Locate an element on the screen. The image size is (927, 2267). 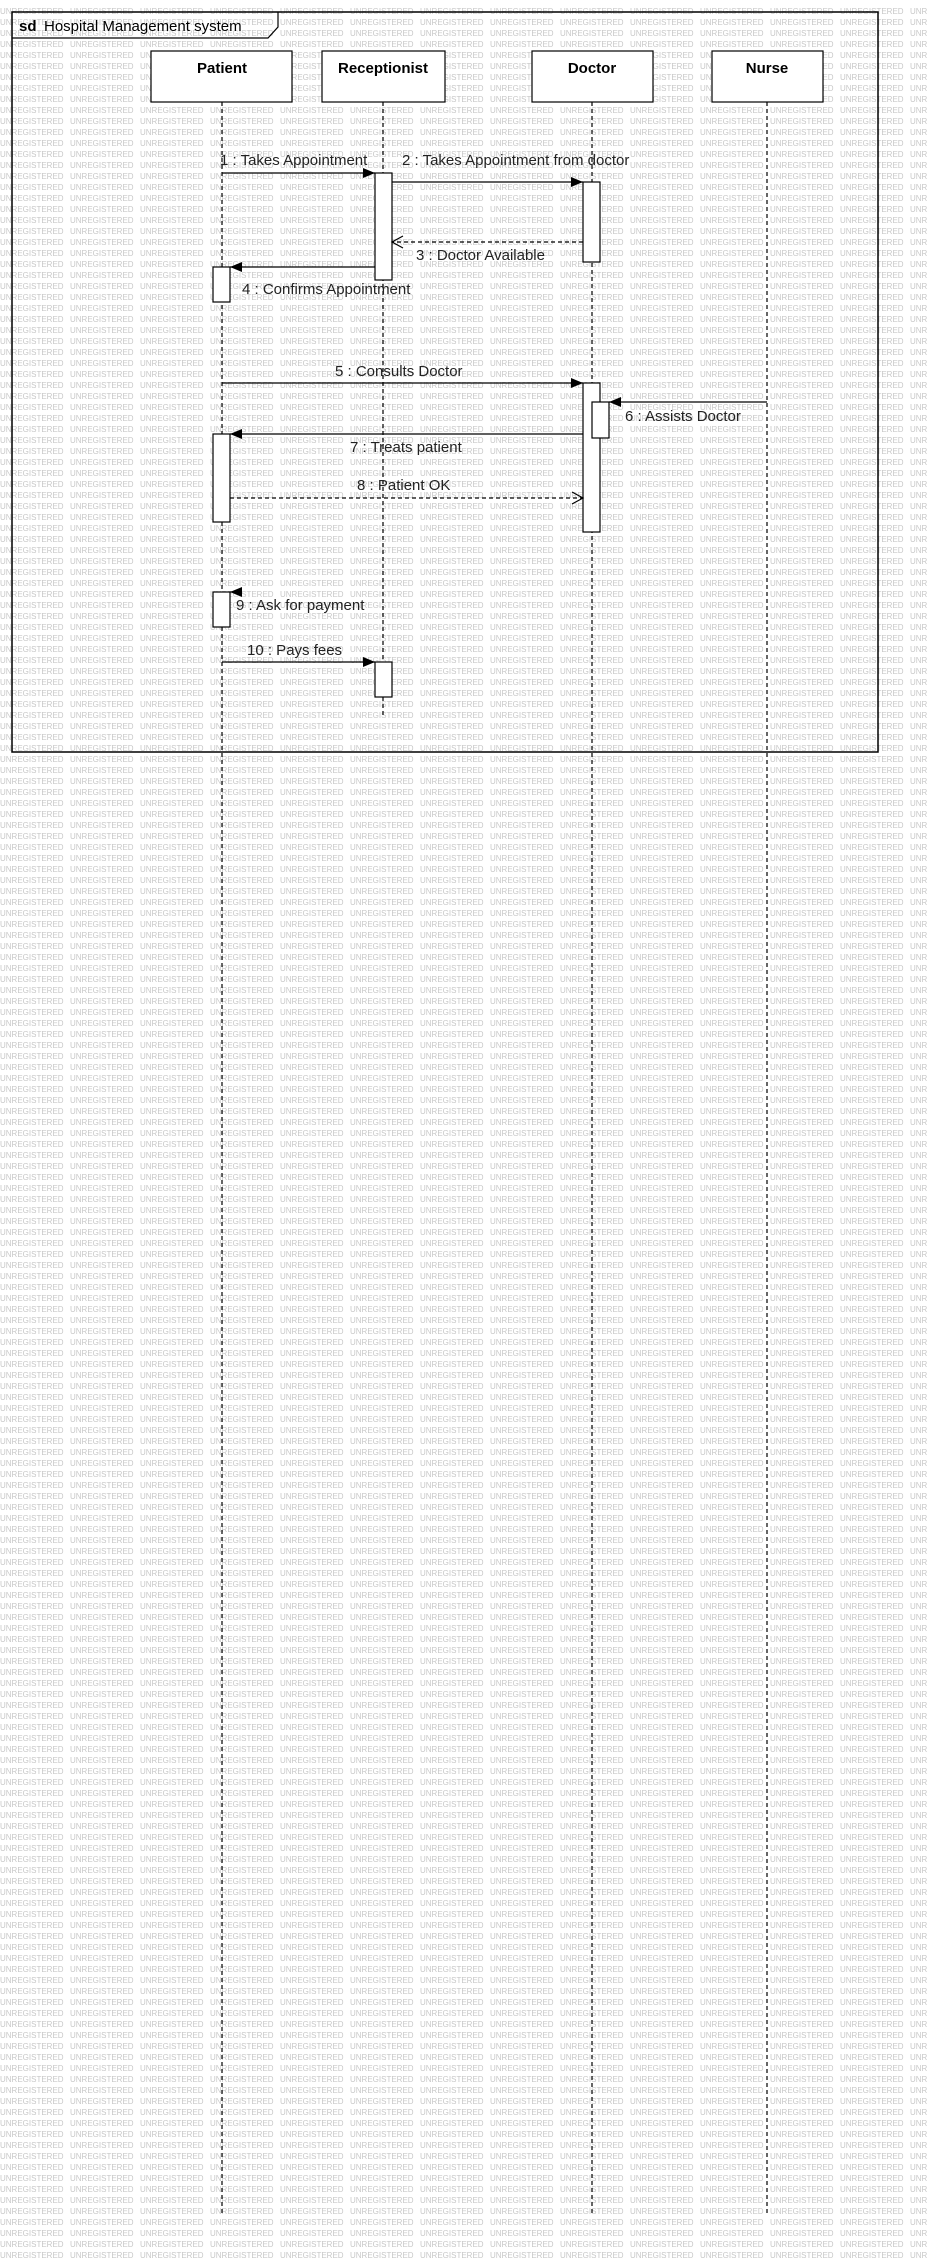
message-9: 9 : Ask for payment is located at coordinates (297, 600).